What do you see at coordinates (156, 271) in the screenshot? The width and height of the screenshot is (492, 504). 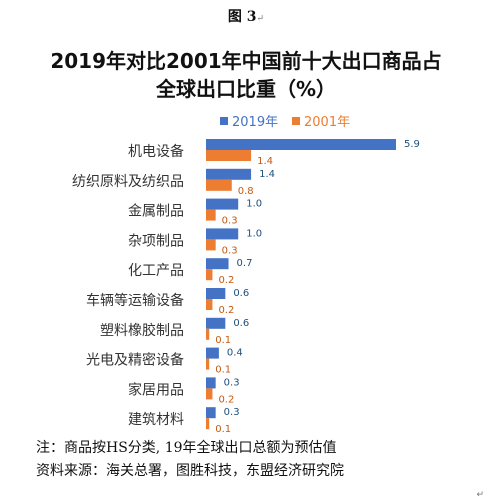 I see `category-label: 化工产品` at bounding box center [156, 271].